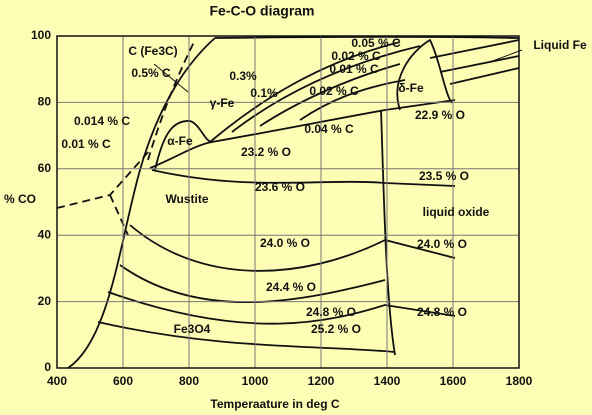 The width and height of the screenshot is (592, 415). I want to click on y-tick-label: 60, so click(45, 168).